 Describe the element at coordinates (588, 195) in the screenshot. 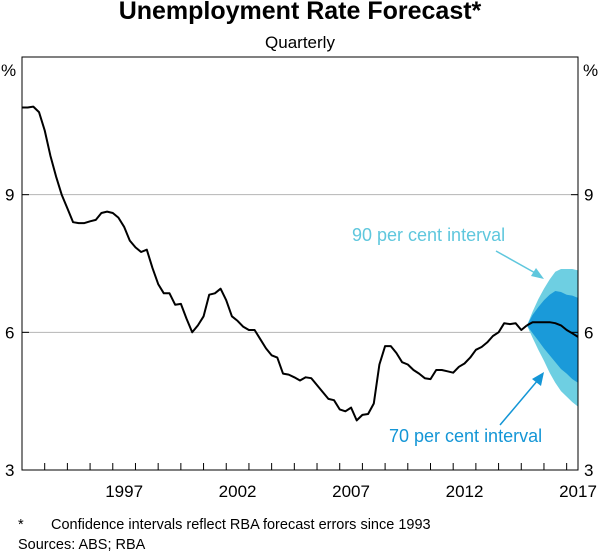

I see `y-tick-label-right-9: 9` at that location.